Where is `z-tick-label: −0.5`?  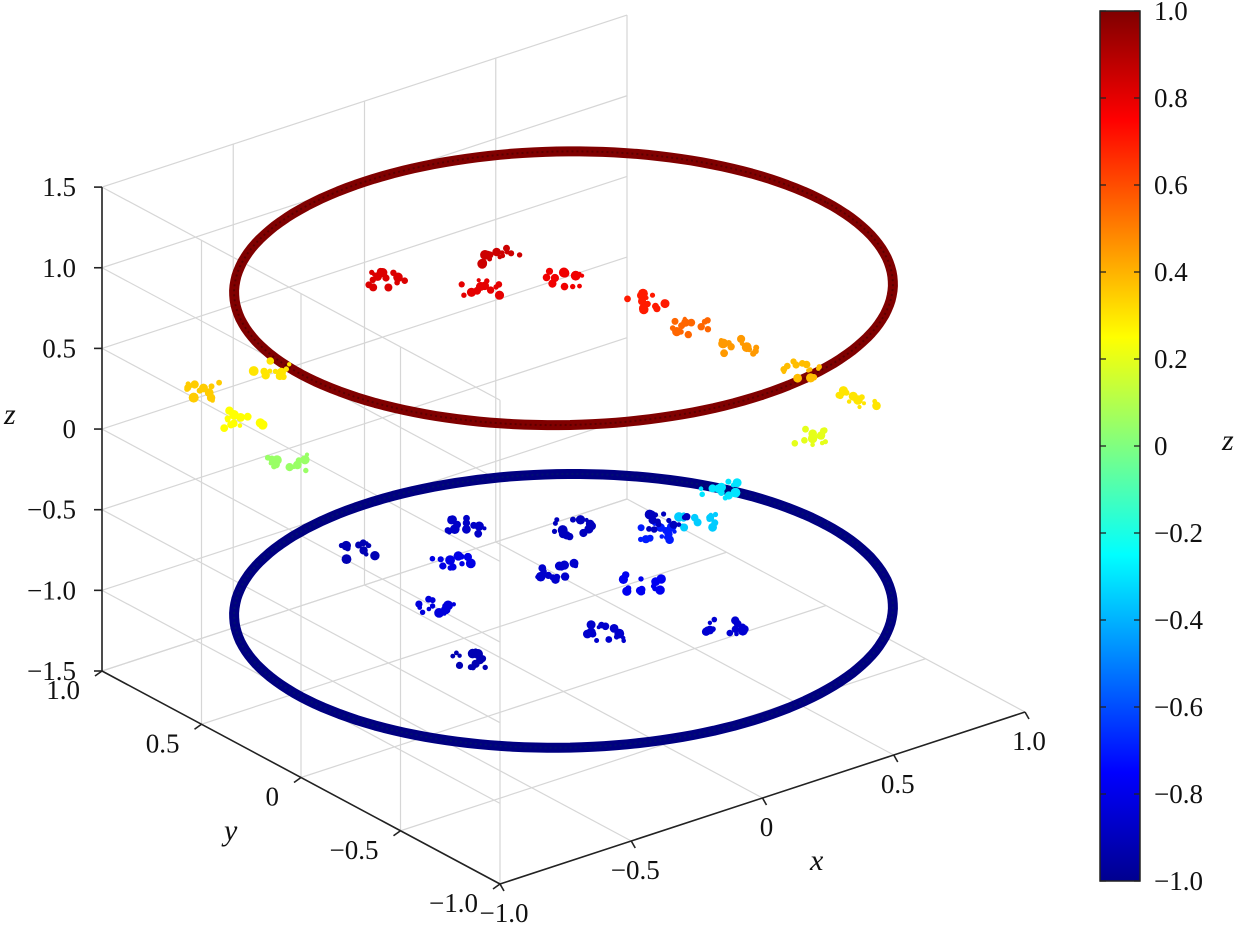 z-tick-label: −0.5 is located at coordinates (51, 510).